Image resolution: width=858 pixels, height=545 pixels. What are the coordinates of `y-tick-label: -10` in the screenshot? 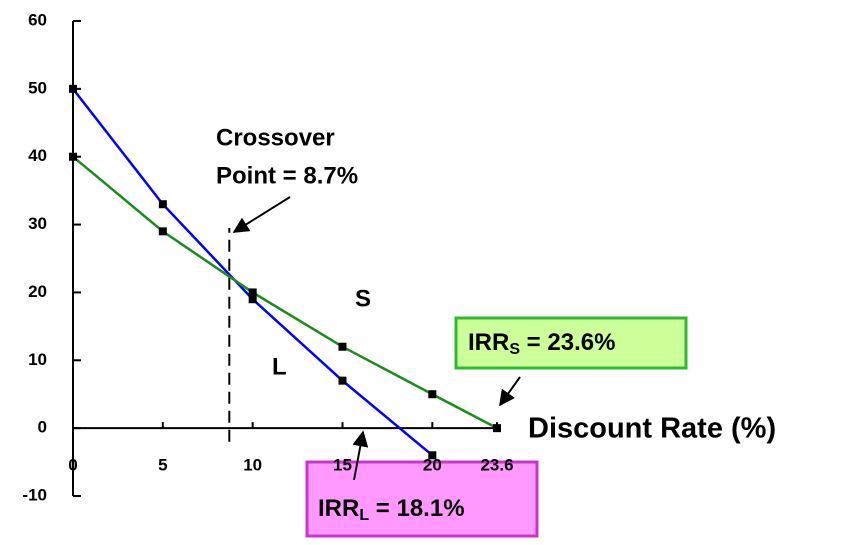 It's located at (34, 494).